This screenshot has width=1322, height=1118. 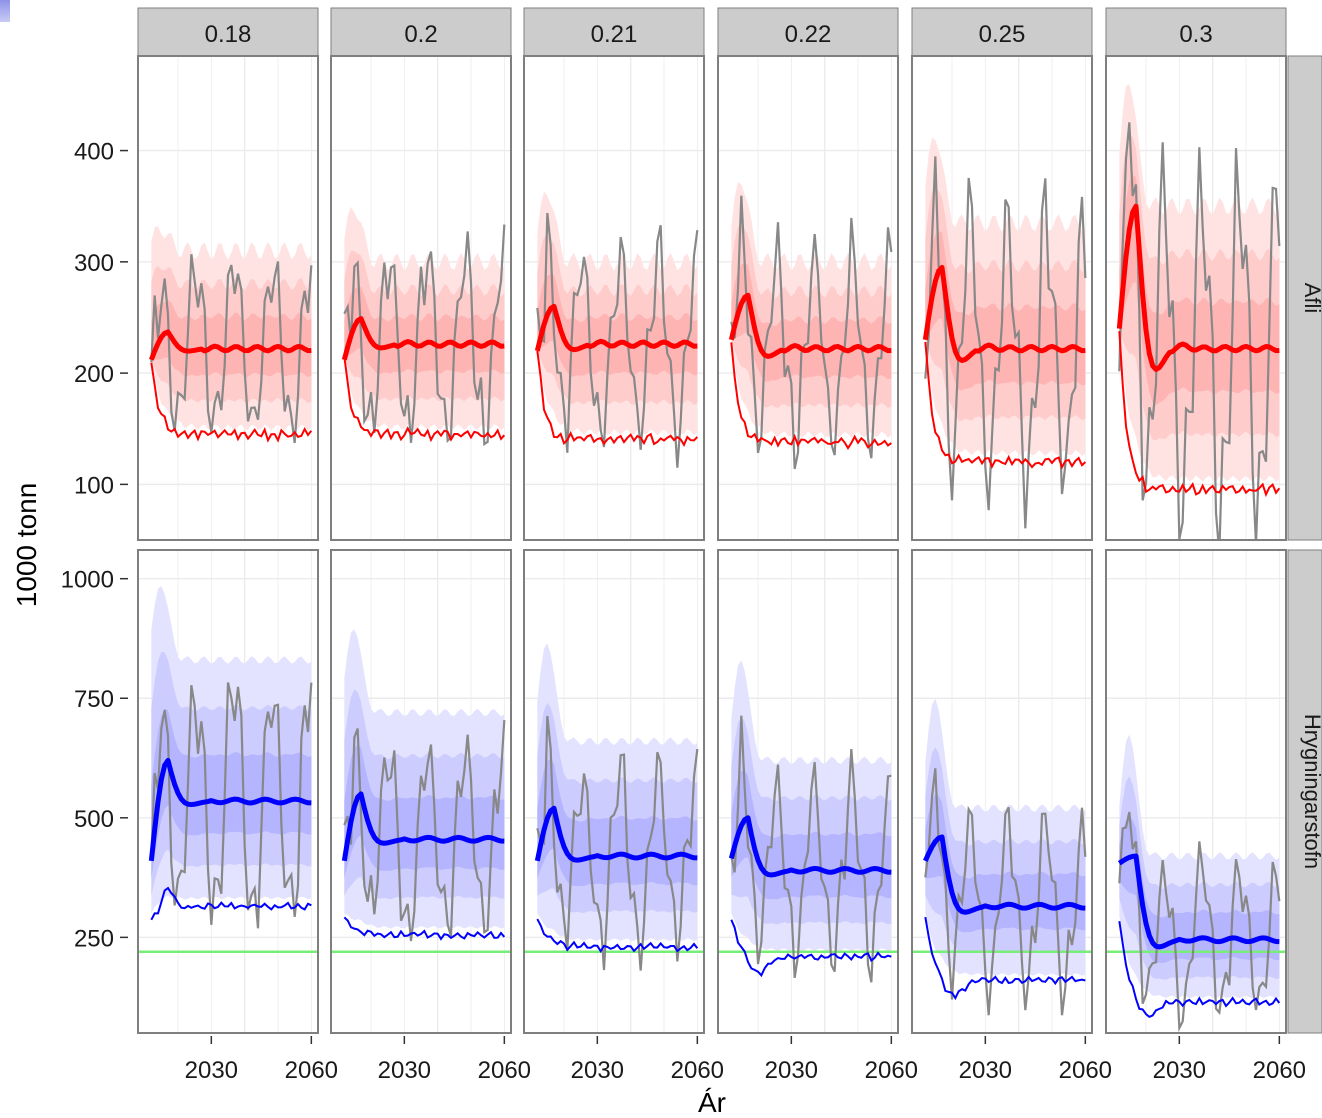 I want to click on x-tick-label-2-1: 2060, so click(x=697, y=1070).